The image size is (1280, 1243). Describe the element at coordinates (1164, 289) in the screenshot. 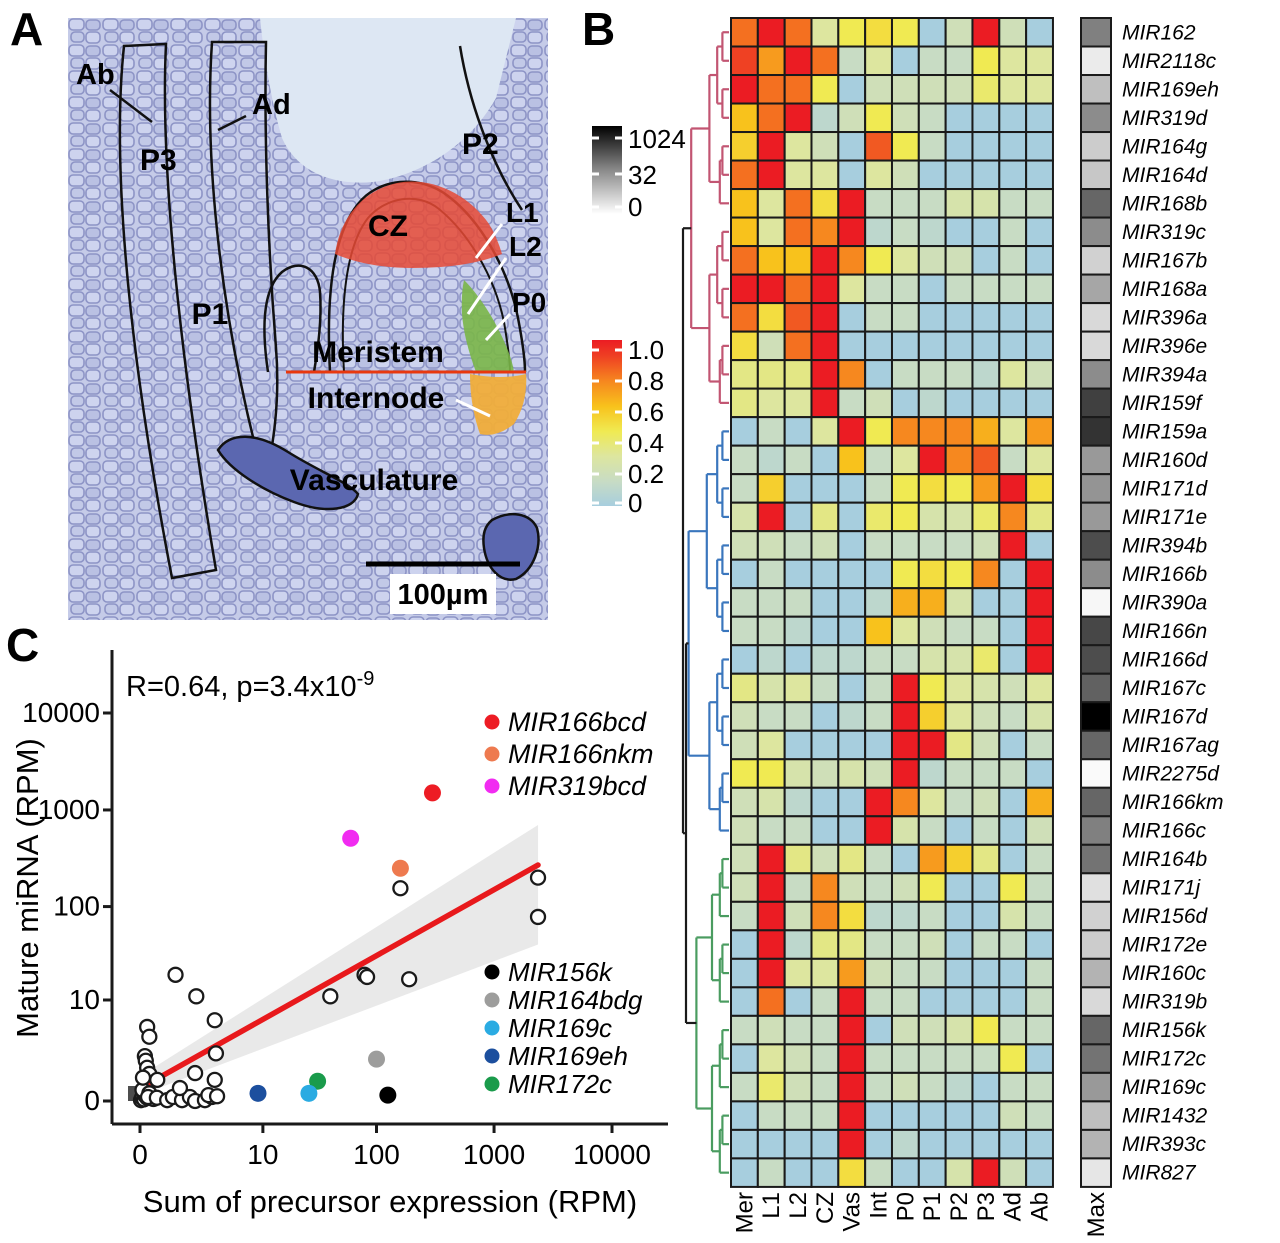

I see `heatmap-row-label: MIR168a` at that location.